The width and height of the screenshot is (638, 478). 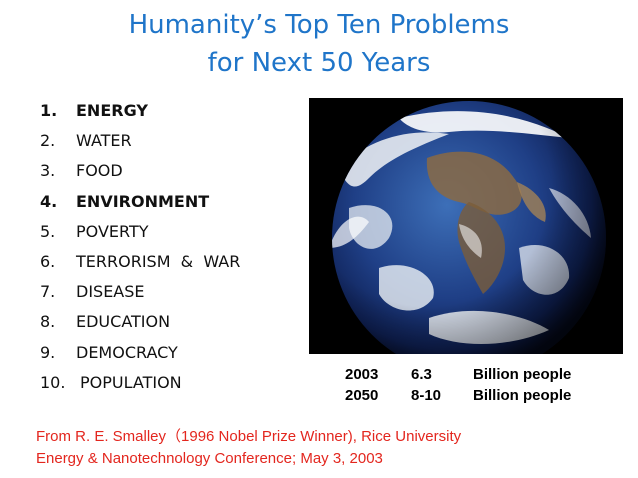 What do you see at coordinates (362, 395) in the screenshot?
I see `population-year: 2050` at bounding box center [362, 395].